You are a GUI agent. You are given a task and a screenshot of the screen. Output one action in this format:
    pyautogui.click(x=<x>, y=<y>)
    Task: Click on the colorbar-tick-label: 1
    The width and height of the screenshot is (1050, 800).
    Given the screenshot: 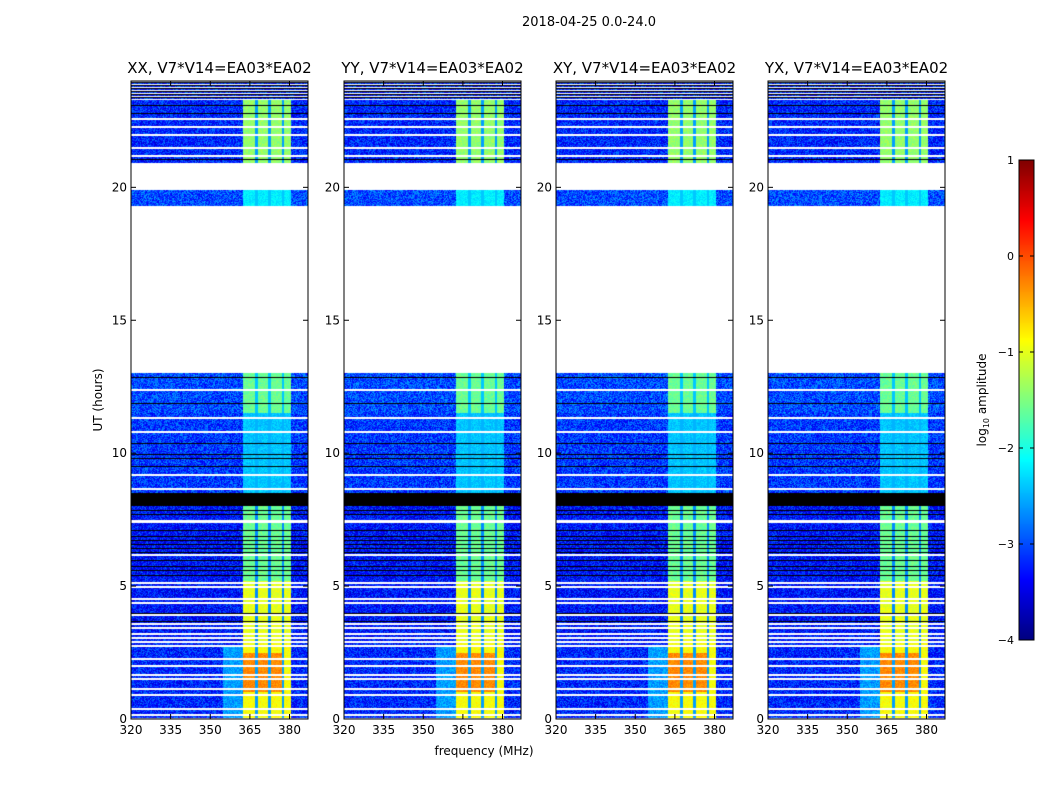 What is the action you would take?
    pyautogui.click(x=1010, y=160)
    